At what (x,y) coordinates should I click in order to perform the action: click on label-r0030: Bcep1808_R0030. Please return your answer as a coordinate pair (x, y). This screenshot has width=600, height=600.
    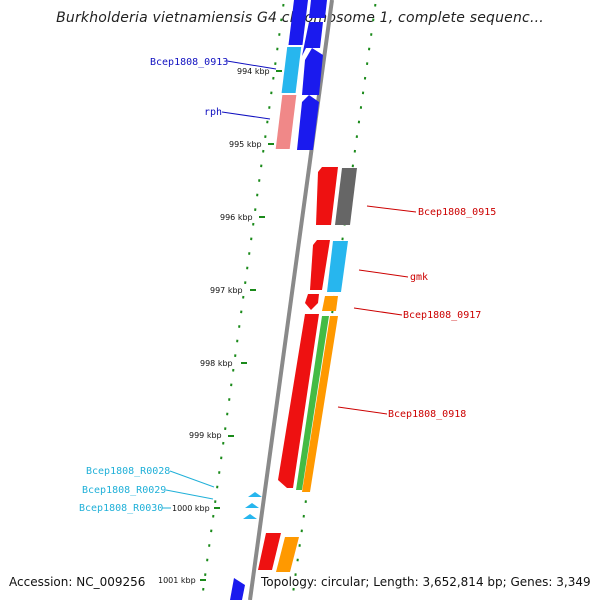
    Looking at the image, I should click on (121, 508).